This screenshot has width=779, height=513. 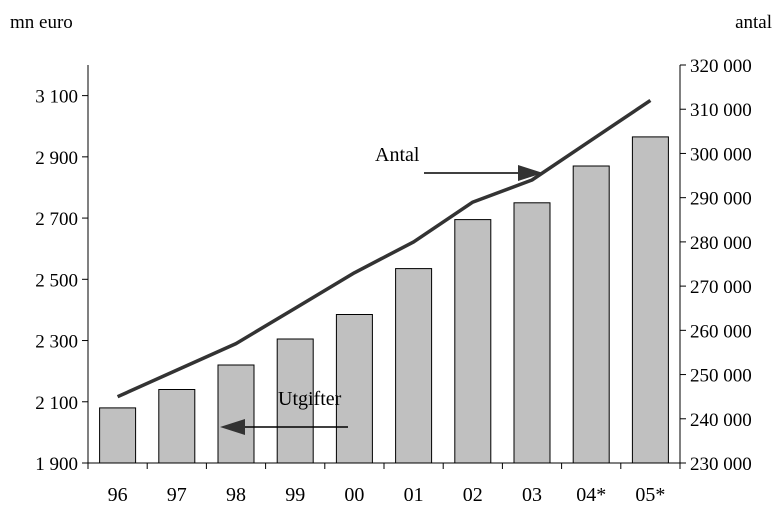 I want to click on x-tick-label: 00, so click(x=354, y=495).